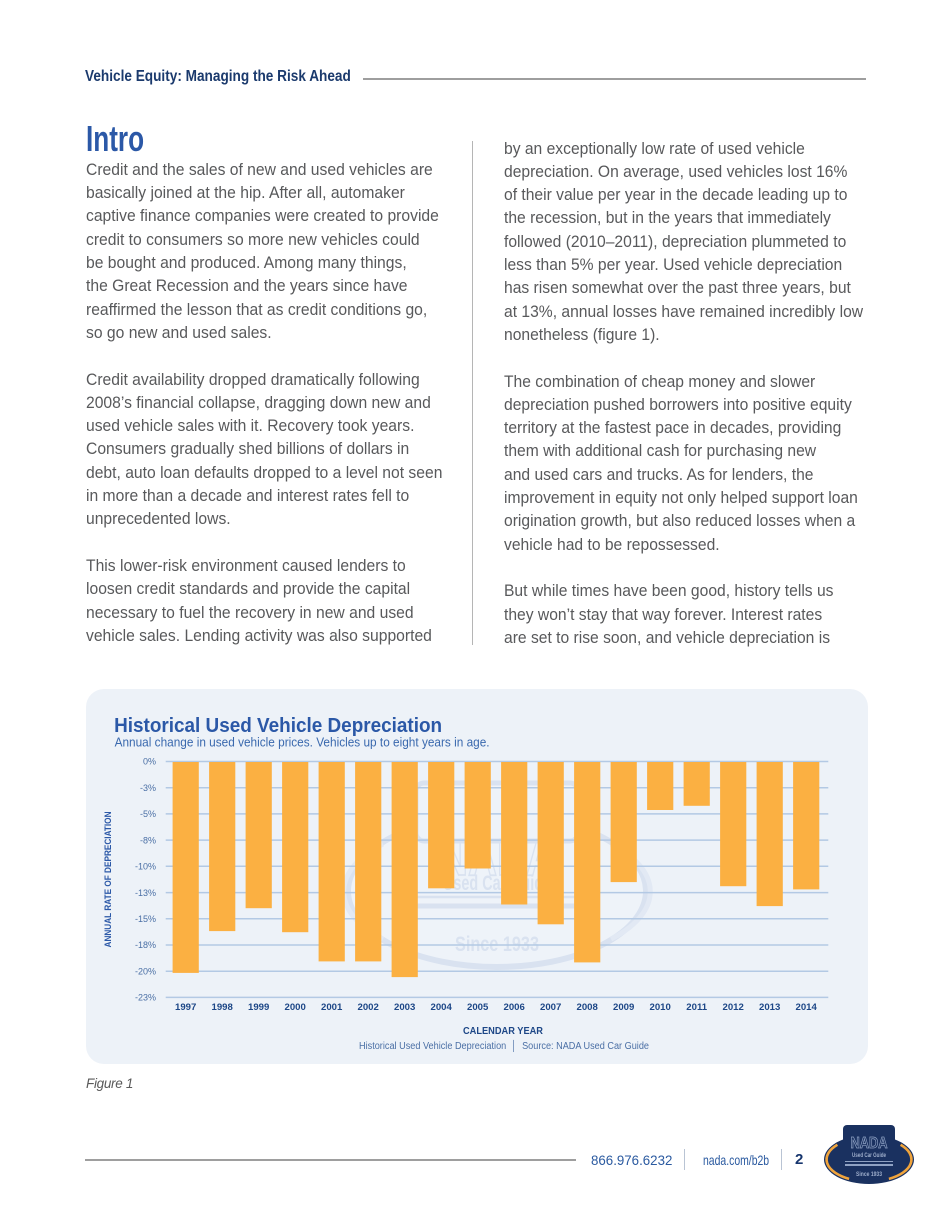 This screenshot has width=952, height=1232. What do you see at coordinates (769, 1007) in the screenshot?
I see `svg-text: 2013` at bounding box center [769, 1007].